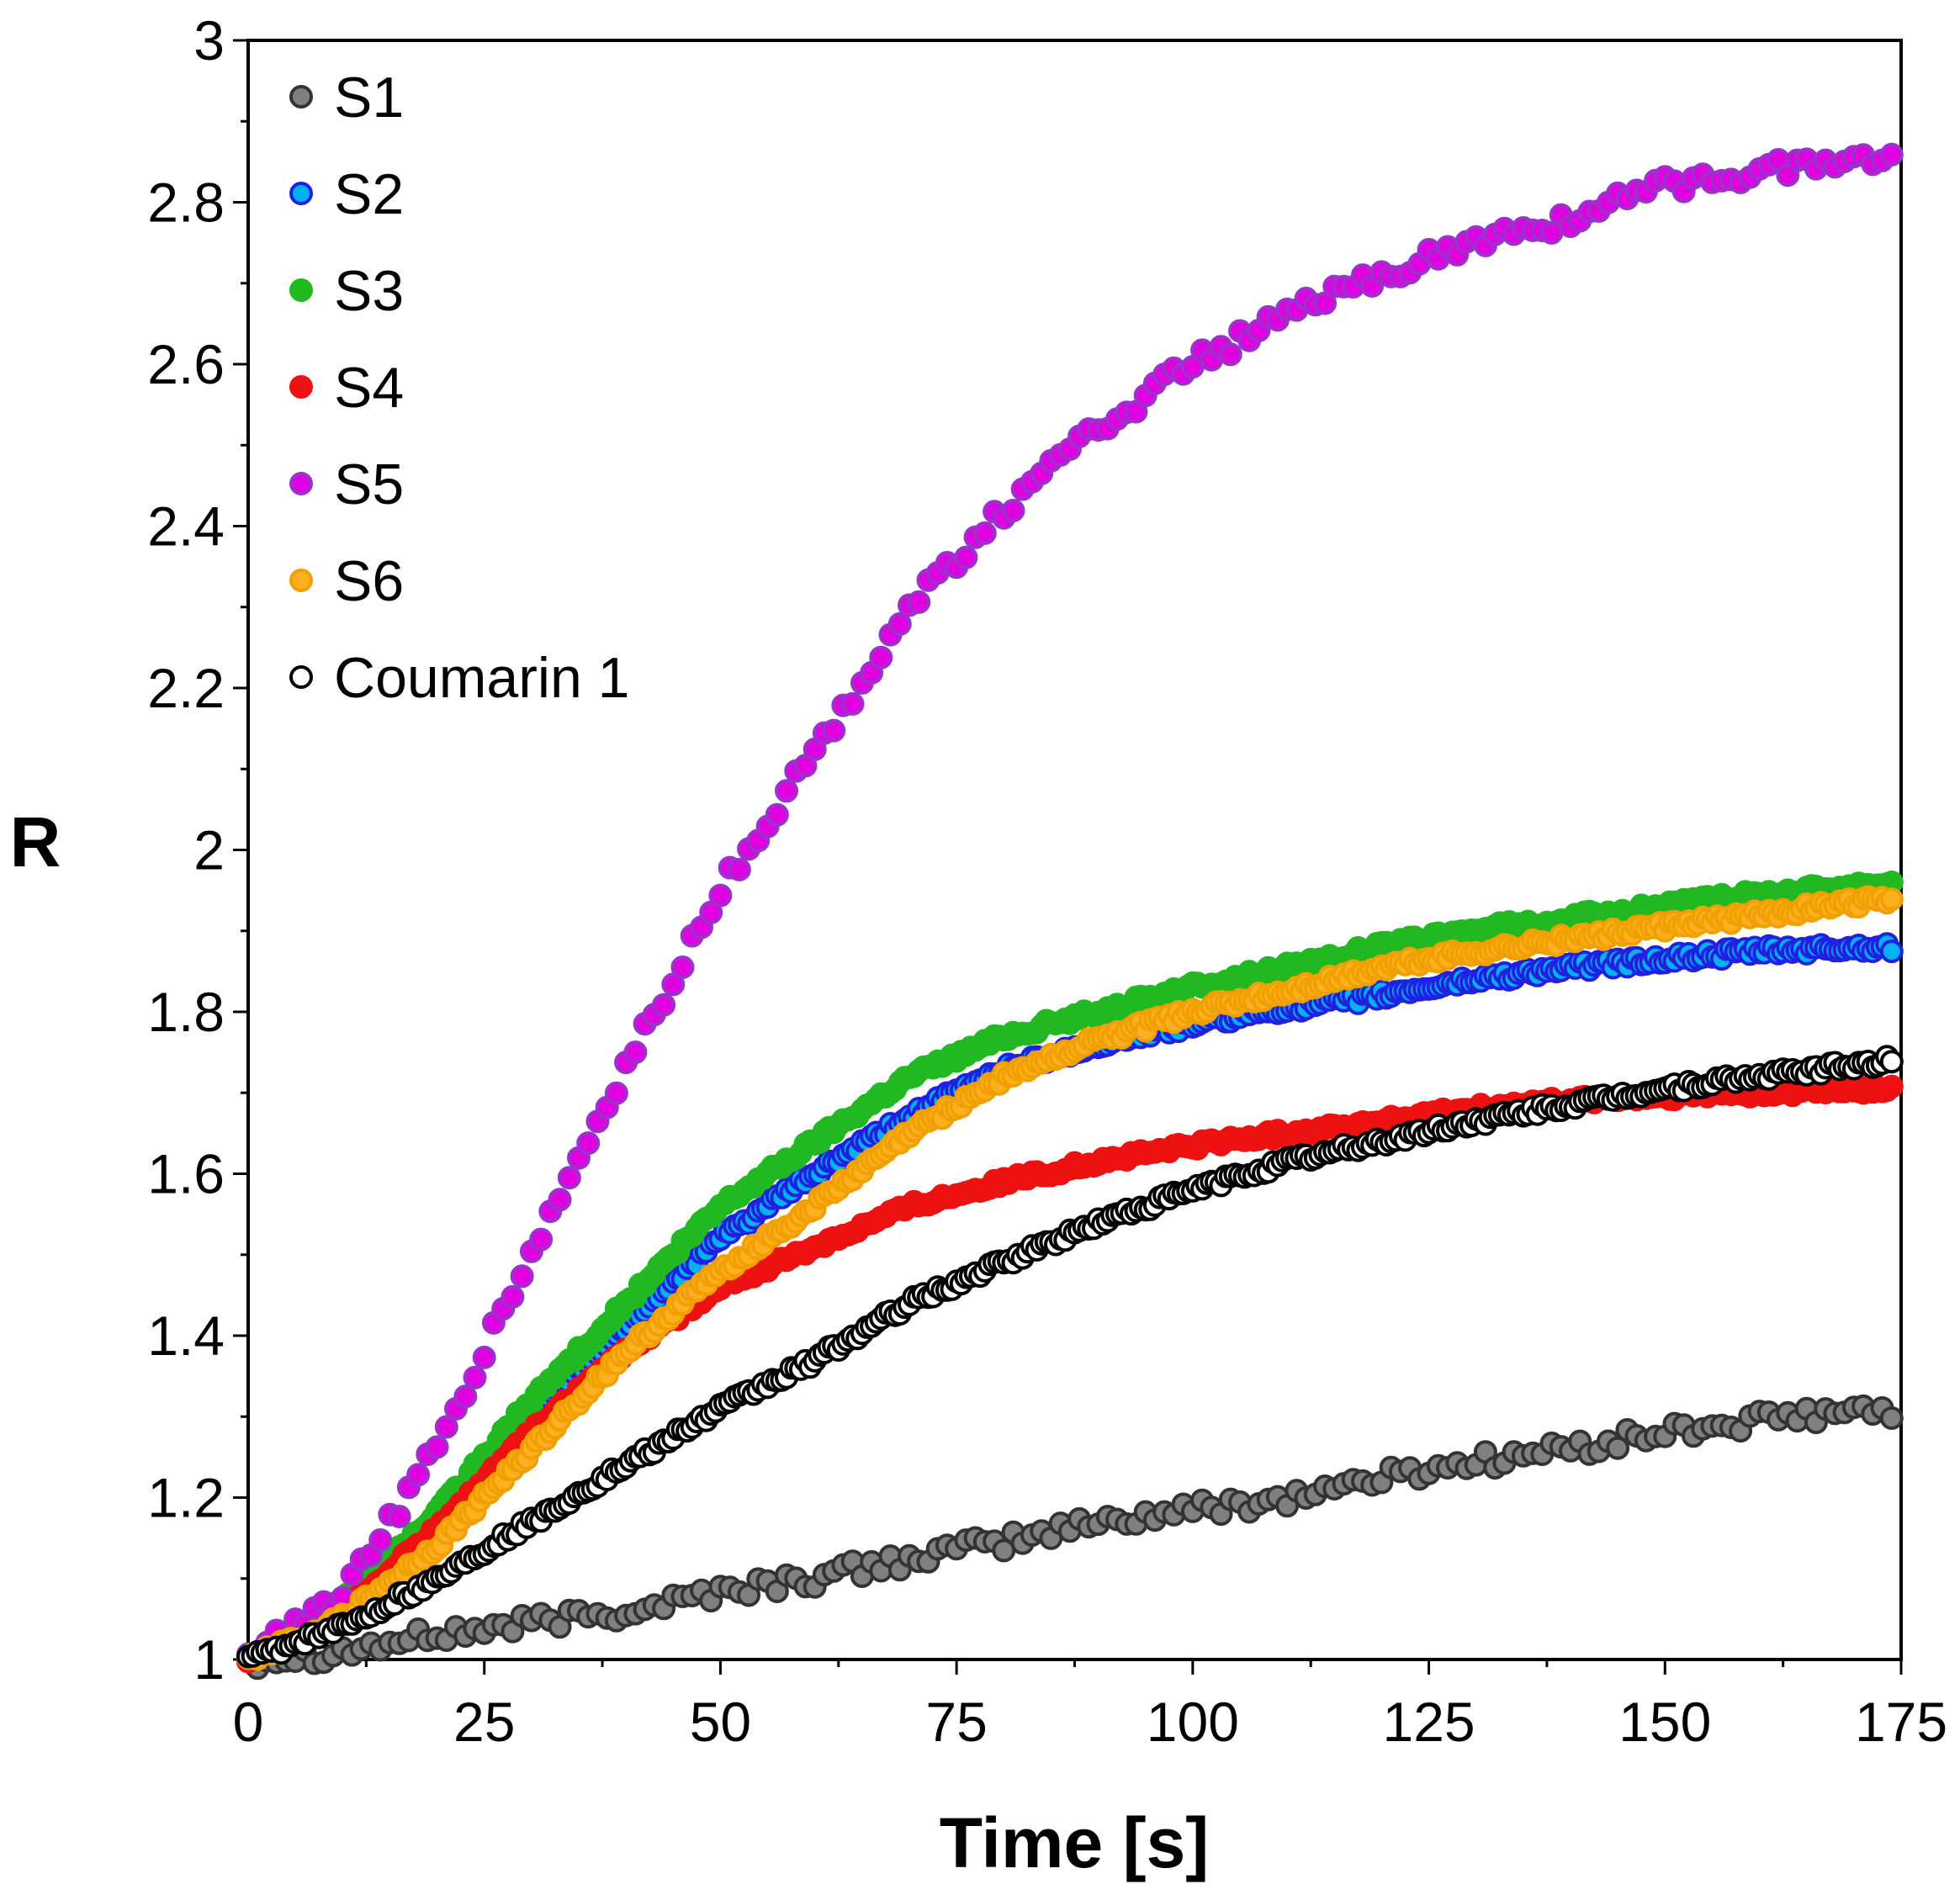 Image resolution: width=1960 pixels, height=1895 pixels. I want to click on legend-label: S5, so click(369, 484).